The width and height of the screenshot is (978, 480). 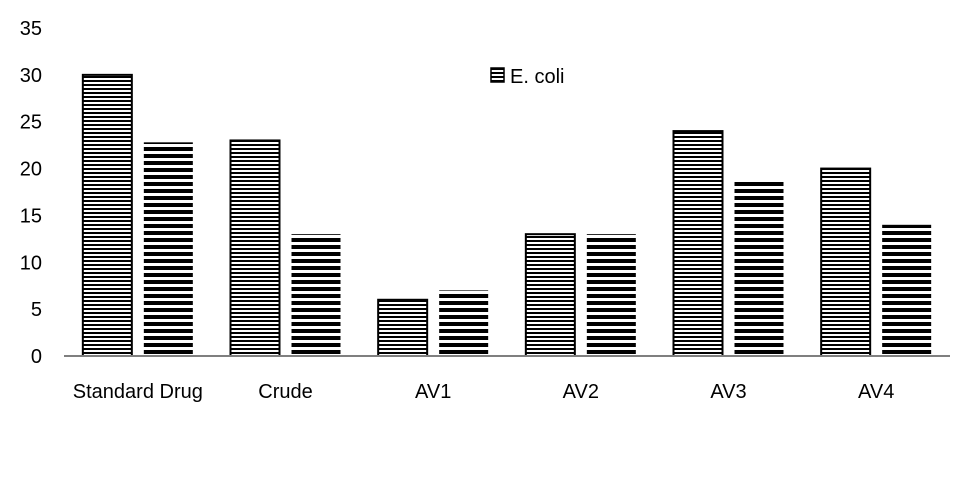 I want to click on x-category-label: AV4, so click(x=876, y=392).